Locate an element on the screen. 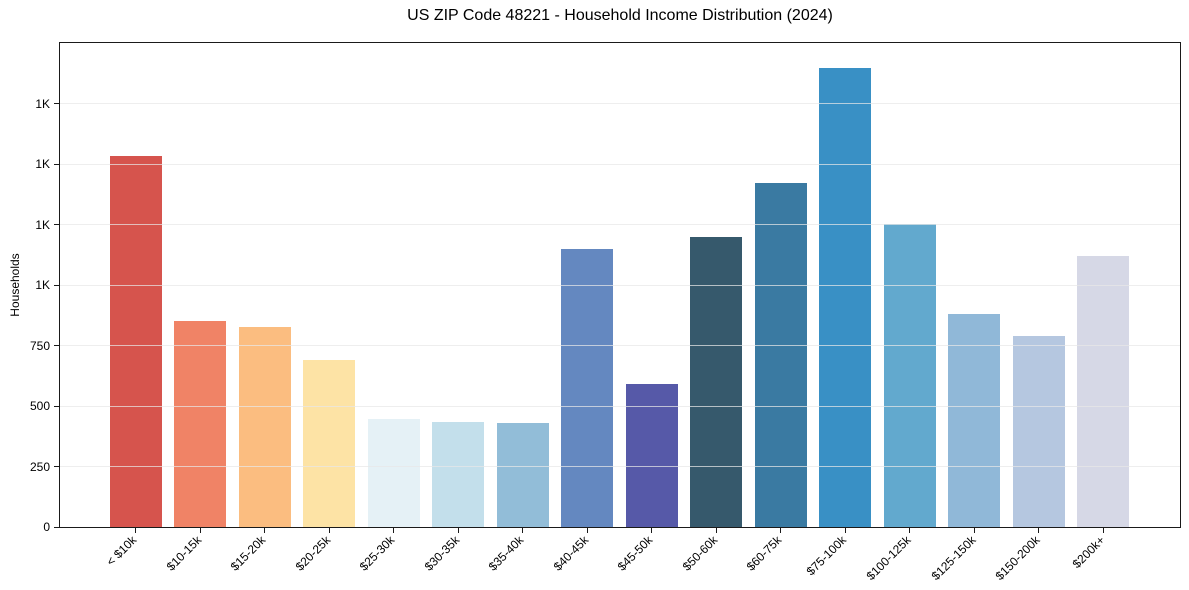 This screenshot has width=1189, height=590. x-tick-label: $10-15k is located at coordinates (183, 553).